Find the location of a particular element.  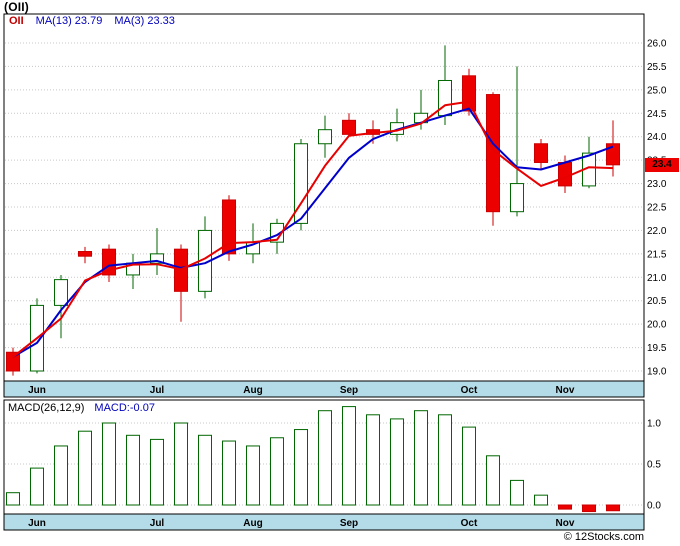

macd-current-value: MACD:-0.07 is located at coordinates (124, 408).